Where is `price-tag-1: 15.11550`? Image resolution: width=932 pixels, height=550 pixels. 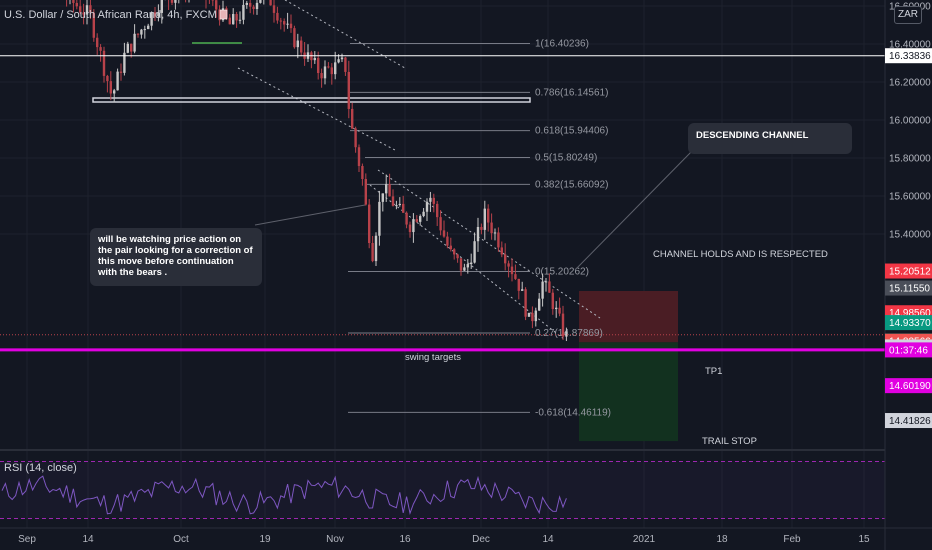
price-tag-1: 15.11550 is located at coordinates (909, 289).